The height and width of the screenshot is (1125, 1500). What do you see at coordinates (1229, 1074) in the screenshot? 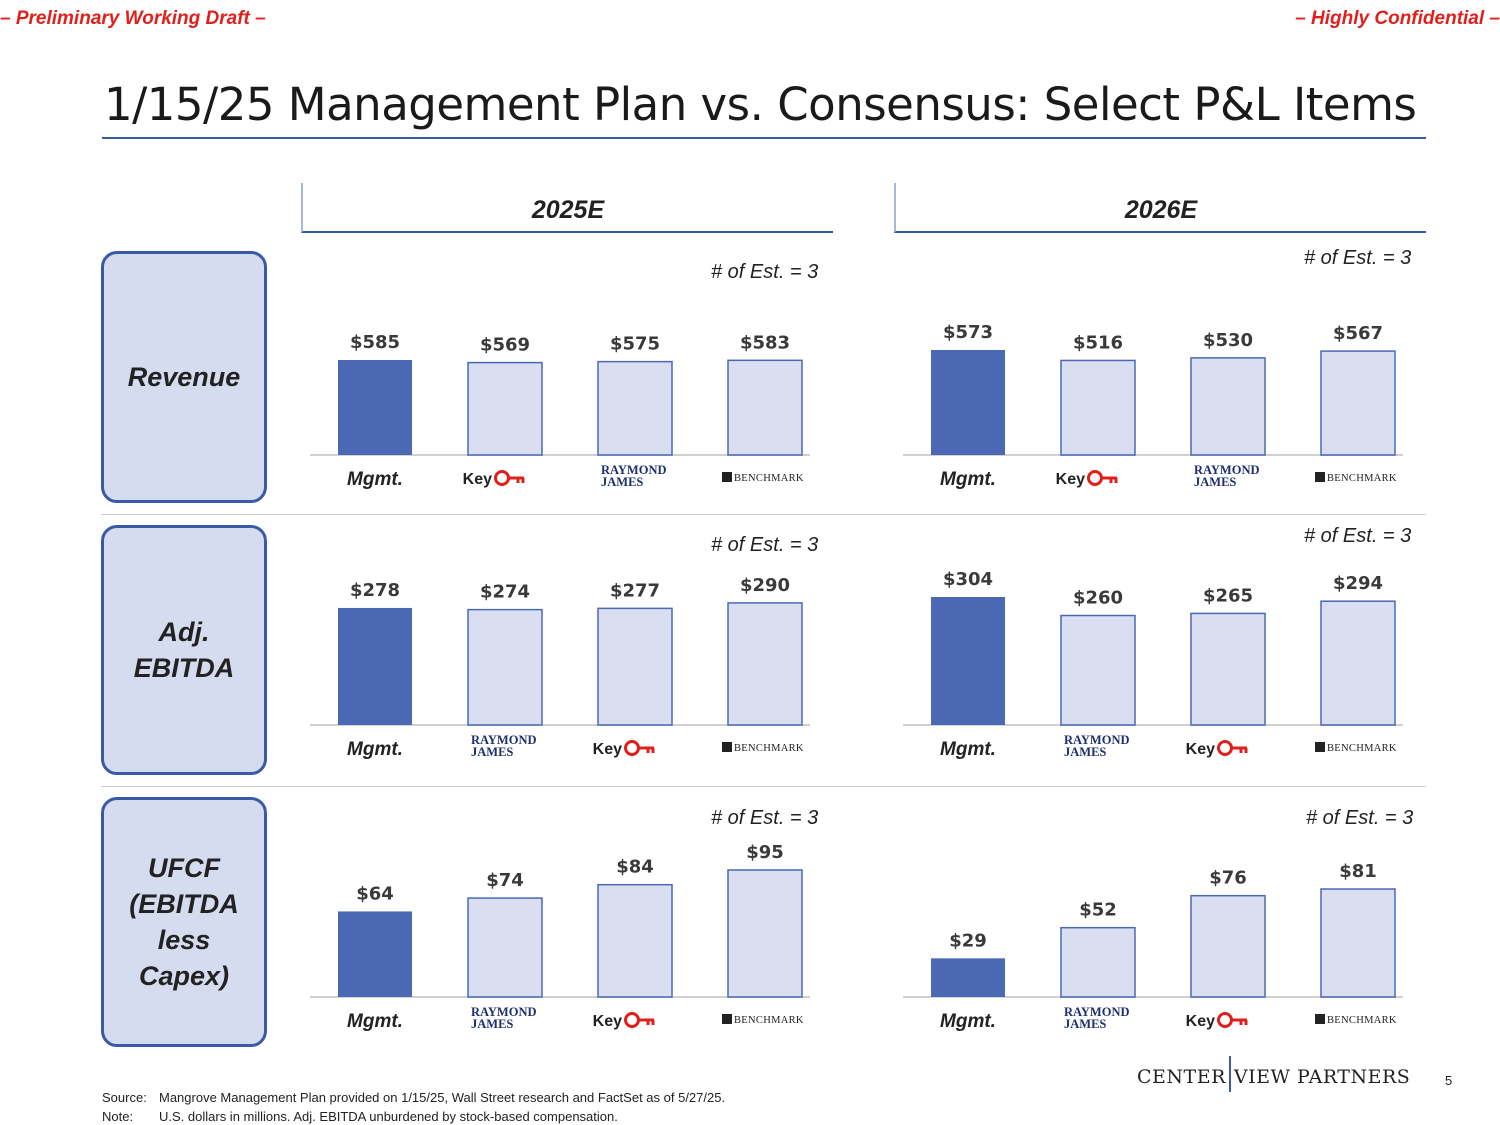
I see `logo-divider` at bounding box center [1229, 1074].